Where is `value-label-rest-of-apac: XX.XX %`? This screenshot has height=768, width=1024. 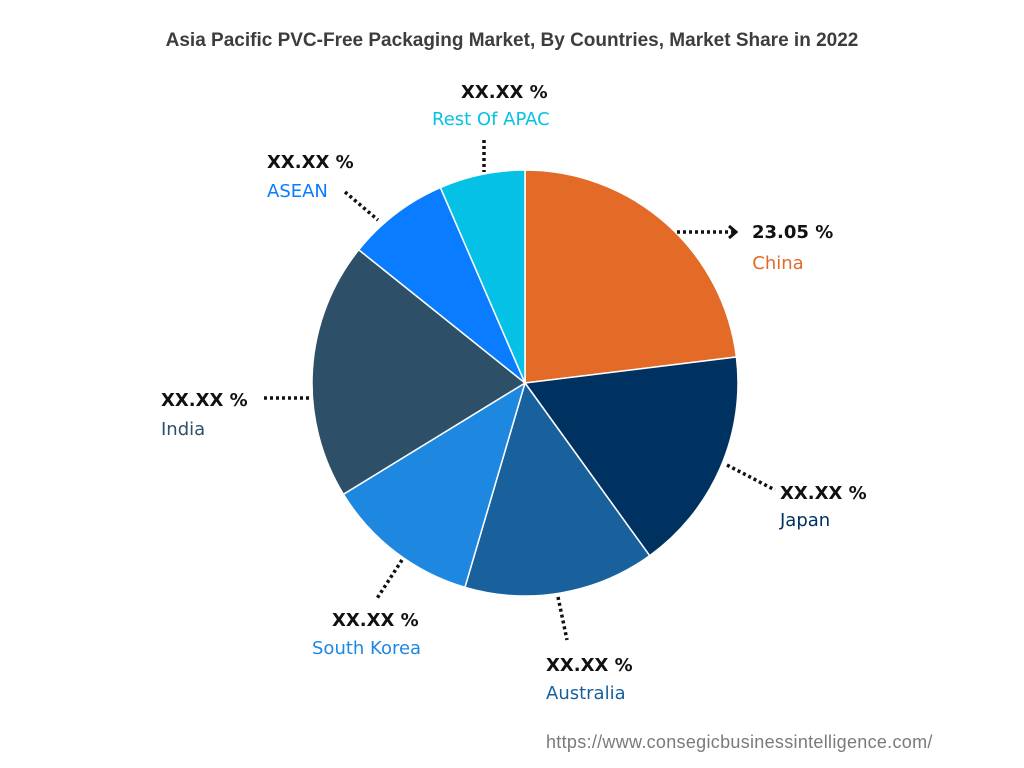
value-label-rest-of-apac: XX.XX % is located at coordinates (504, 92).